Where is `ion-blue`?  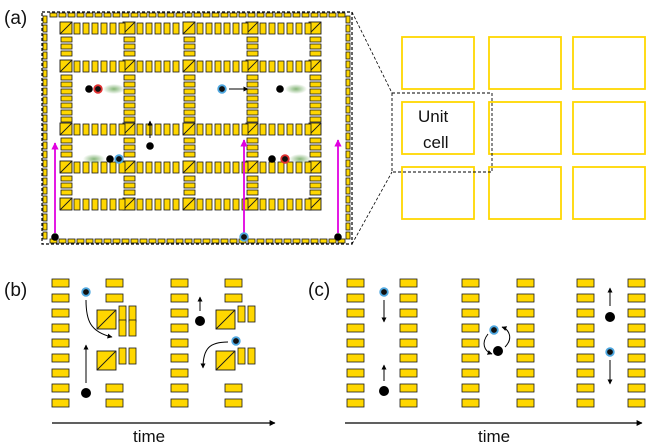
ion-blue is located at coordinates (244, 237).